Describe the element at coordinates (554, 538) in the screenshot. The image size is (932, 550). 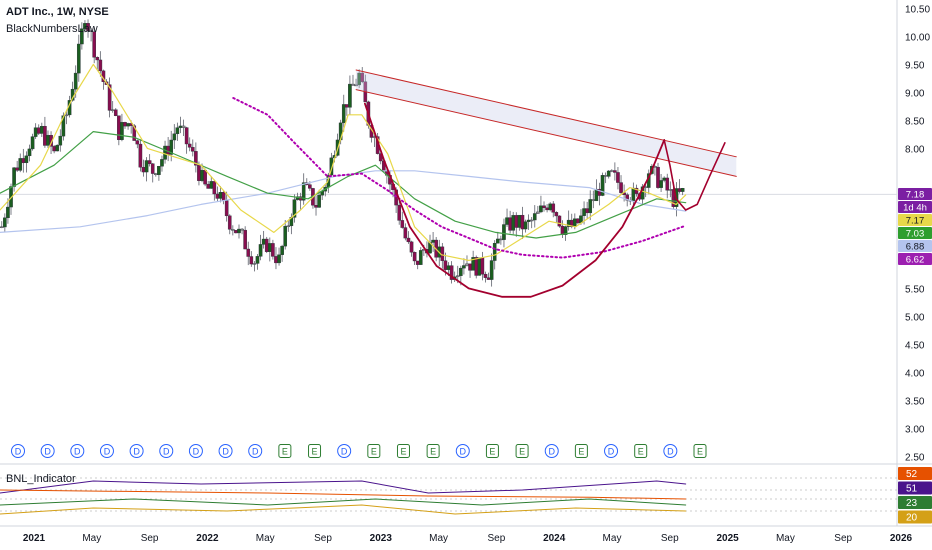
I see `x-tick-label: 2024` at that location.